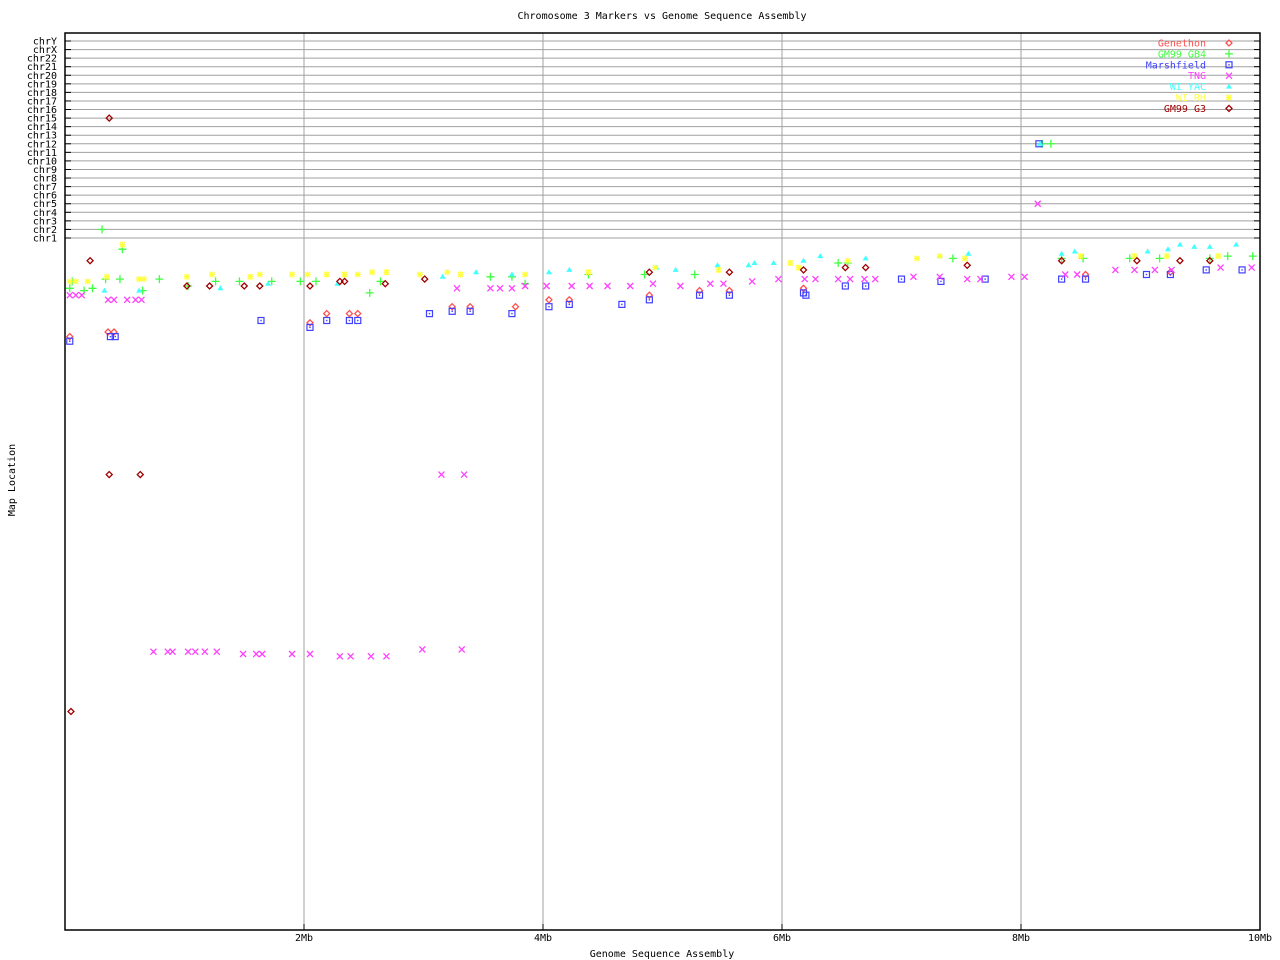 Image resolution: width=1280 pixels, height=960 pixels. Describe the element at coordinates (1021, 938) in the screenshot. I see `x-tick-label: 8Mb` at that location.